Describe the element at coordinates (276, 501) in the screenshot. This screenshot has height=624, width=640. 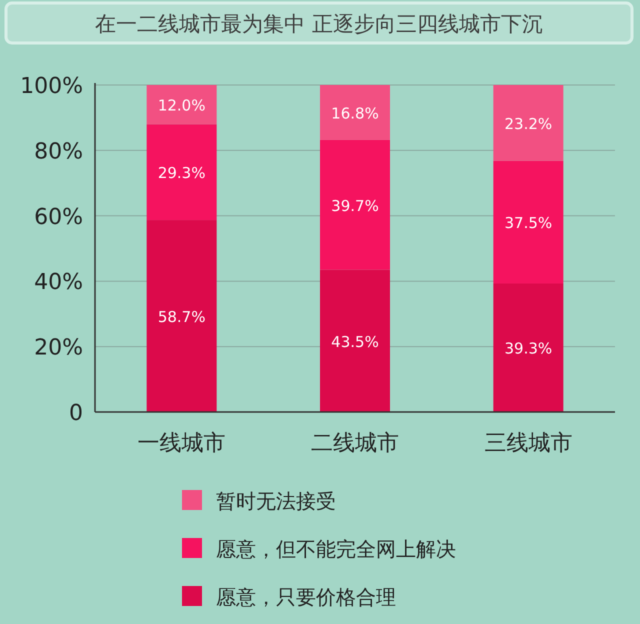
I see `legend-label: 暂时无法接受` at that location.